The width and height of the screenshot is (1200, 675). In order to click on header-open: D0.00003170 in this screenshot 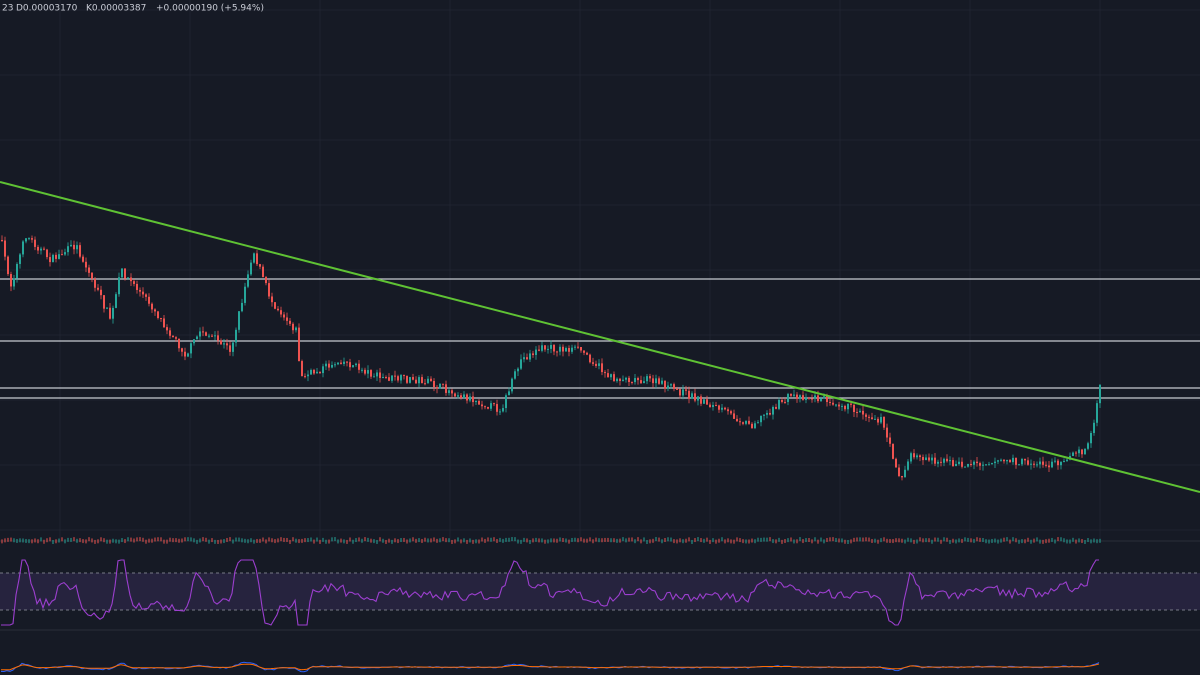, I will do `click(47, 9)`.